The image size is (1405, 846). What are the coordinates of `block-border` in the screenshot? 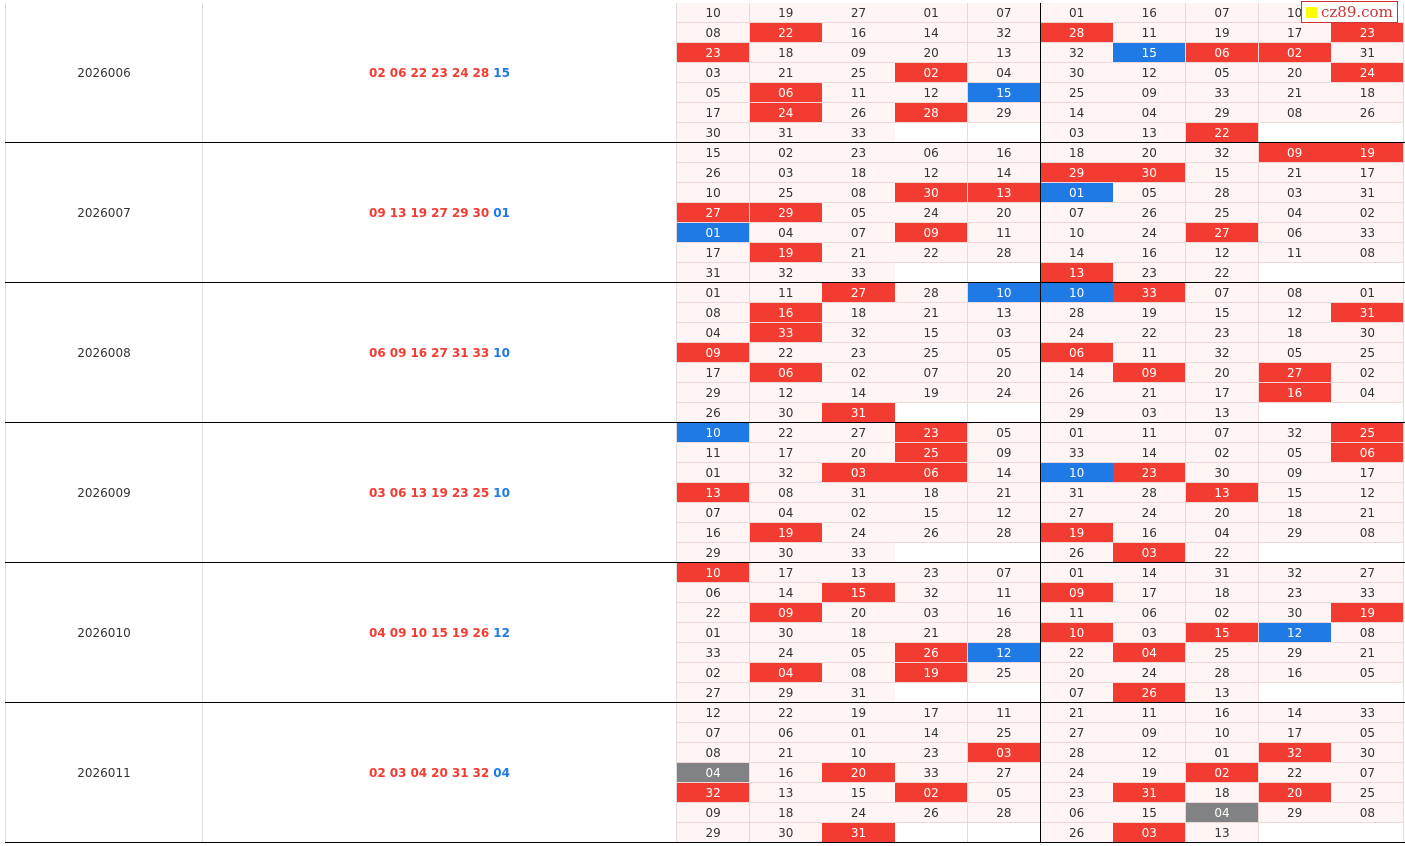 It's located at (705, 282).